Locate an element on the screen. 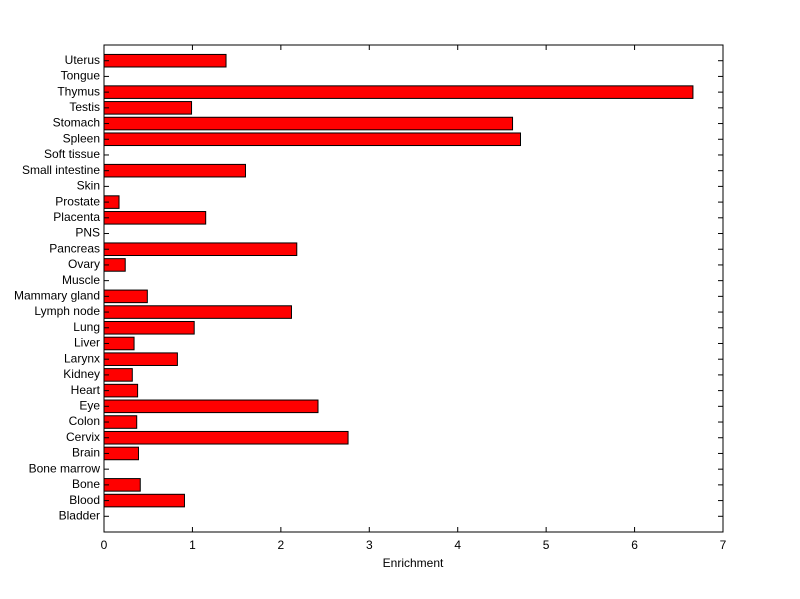 The height and width of the screenshot is (599, 800). y-tick-label-larynx: Larynx is located at coordinates (82, 358).